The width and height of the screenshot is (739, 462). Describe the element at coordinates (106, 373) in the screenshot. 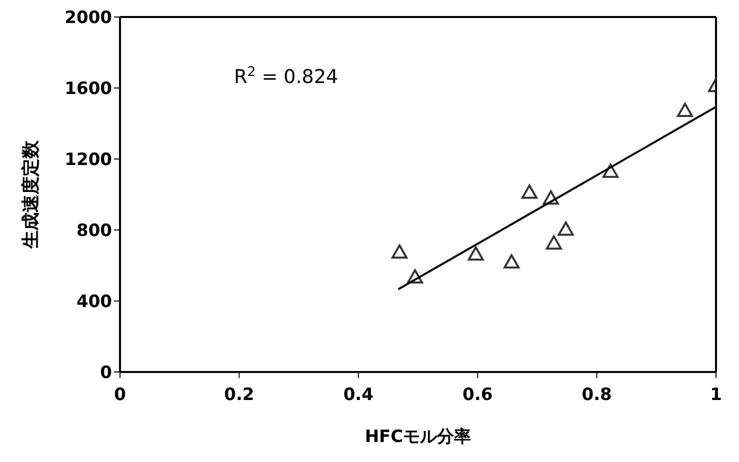

I see `y-tick-label: 0` at that location.